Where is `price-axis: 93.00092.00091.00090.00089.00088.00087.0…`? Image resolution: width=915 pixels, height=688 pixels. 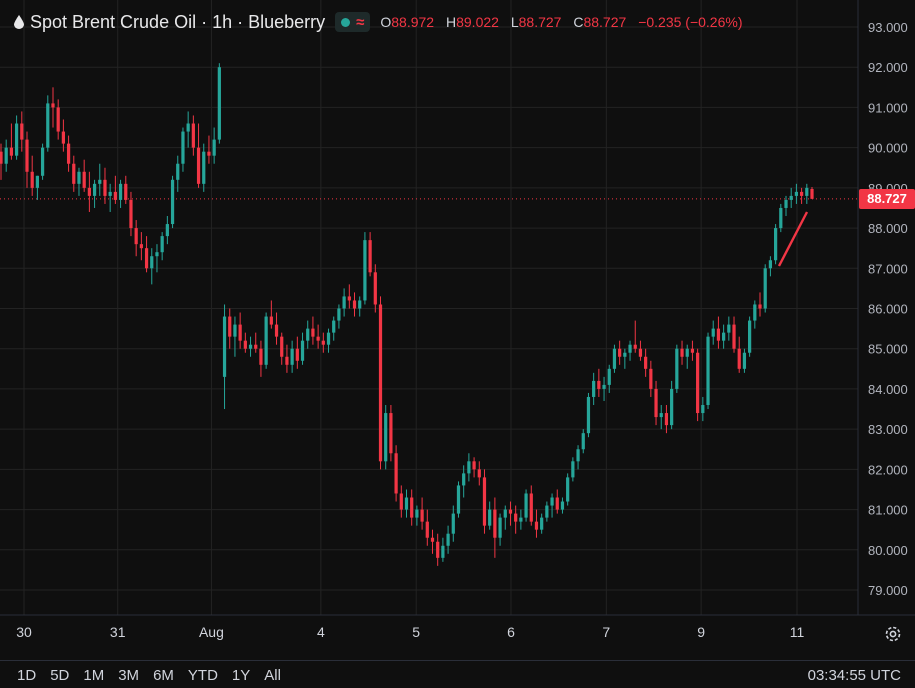 price-axis: 93.00092.00091.00090.00089.00088.00087.0… is located at coordinates (888, 309).